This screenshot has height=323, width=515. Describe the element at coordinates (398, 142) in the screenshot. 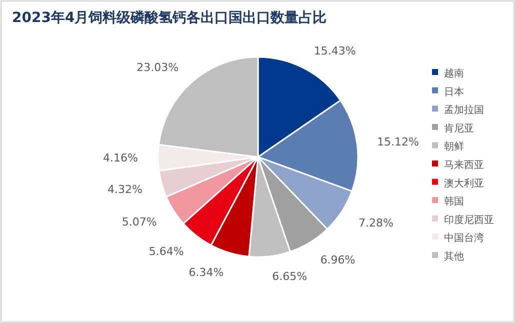

I see `data-label: 15.12%` at that location.